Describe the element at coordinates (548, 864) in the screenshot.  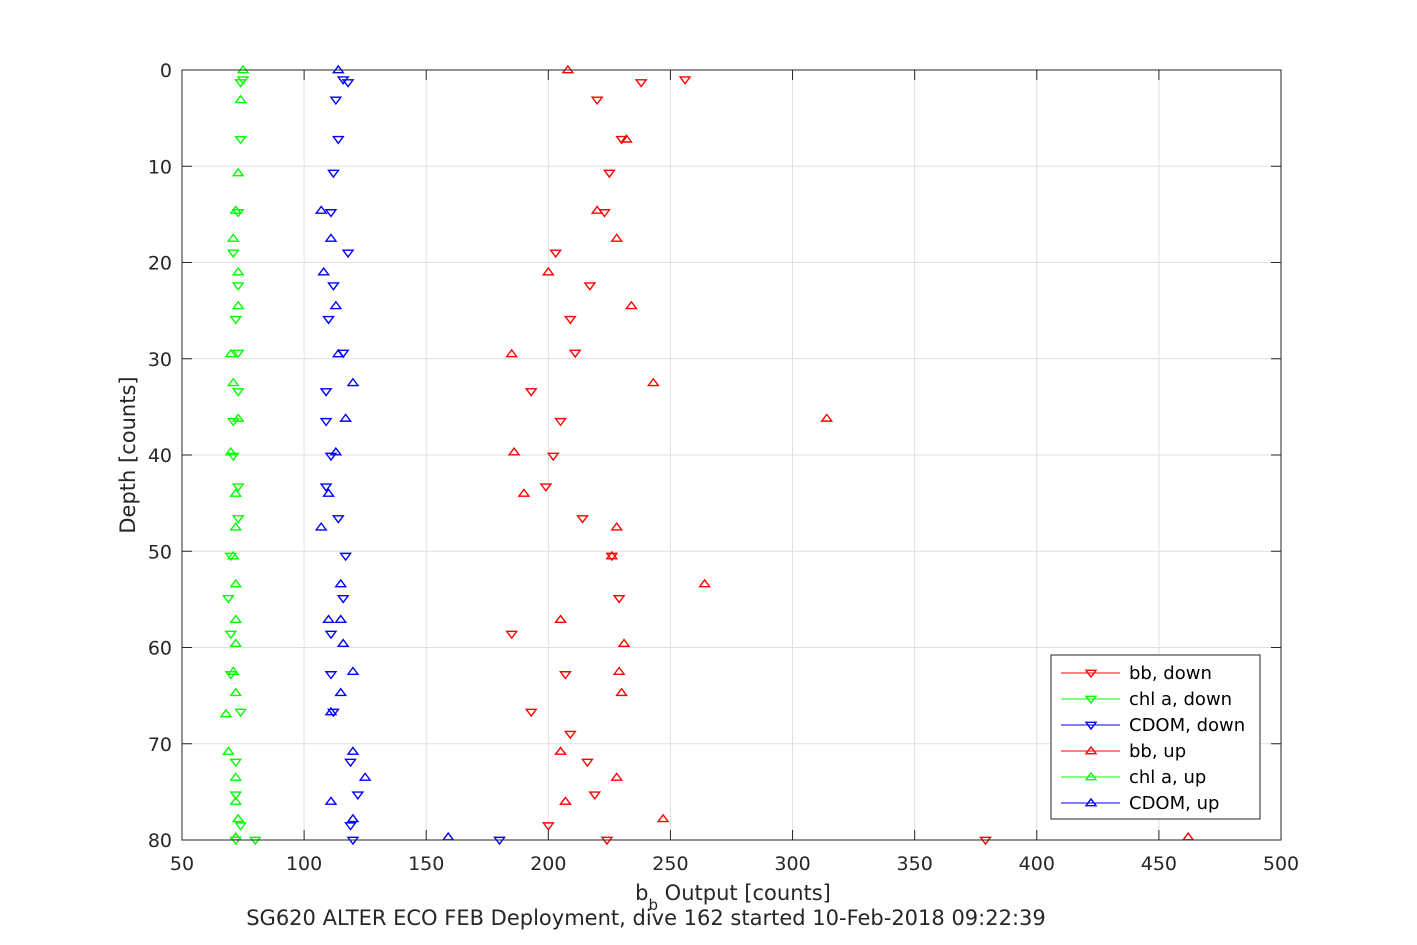
I see `x-tick-label: 200` at that location.